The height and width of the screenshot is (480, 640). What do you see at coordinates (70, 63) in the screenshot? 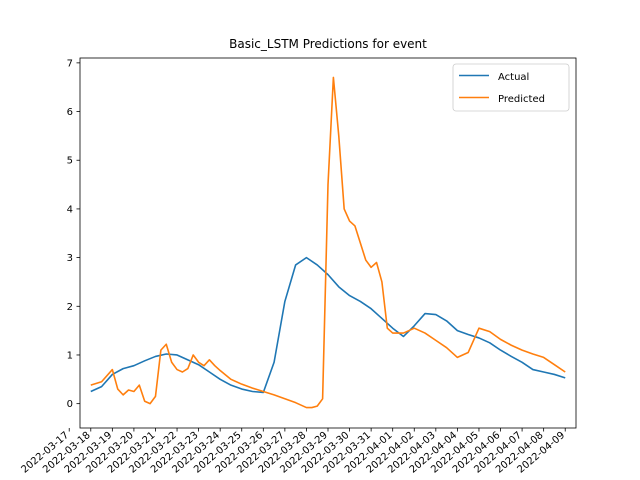
I see `y-tick-label: 7` at bounding box center [70, 63].